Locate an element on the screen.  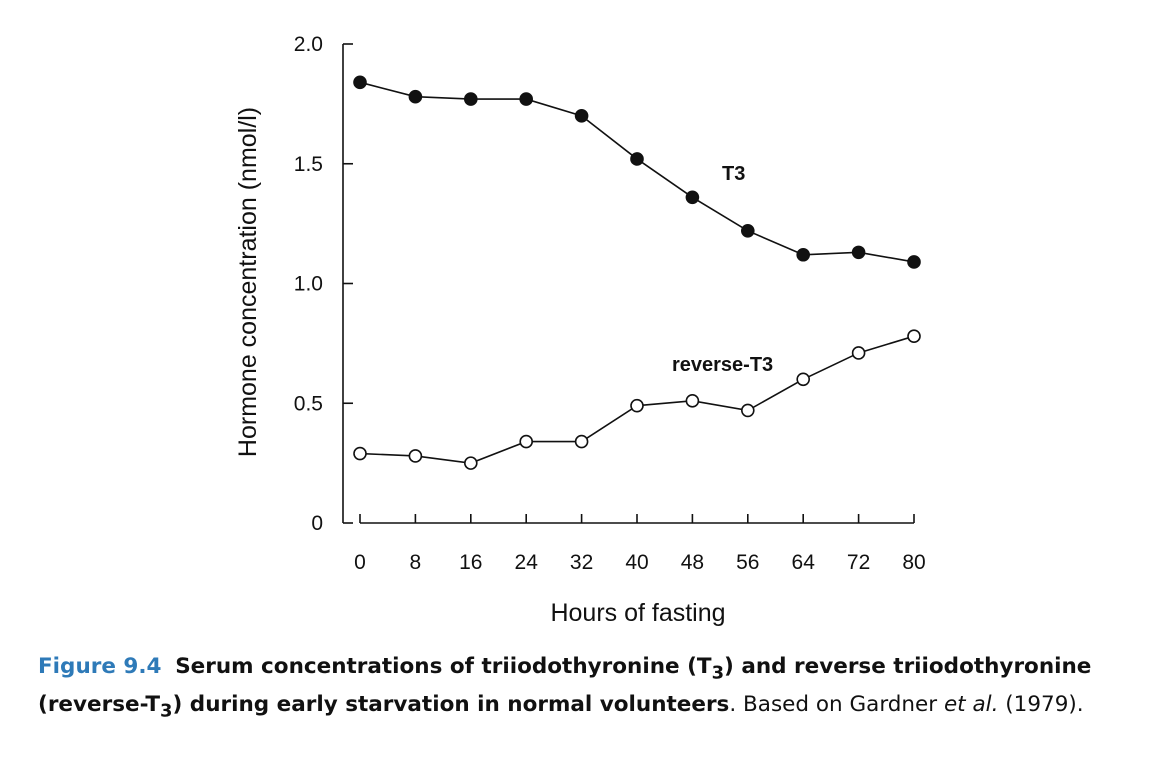
series-label-reverse-t3: reverse-T3 is located at coordinates (722, 365).